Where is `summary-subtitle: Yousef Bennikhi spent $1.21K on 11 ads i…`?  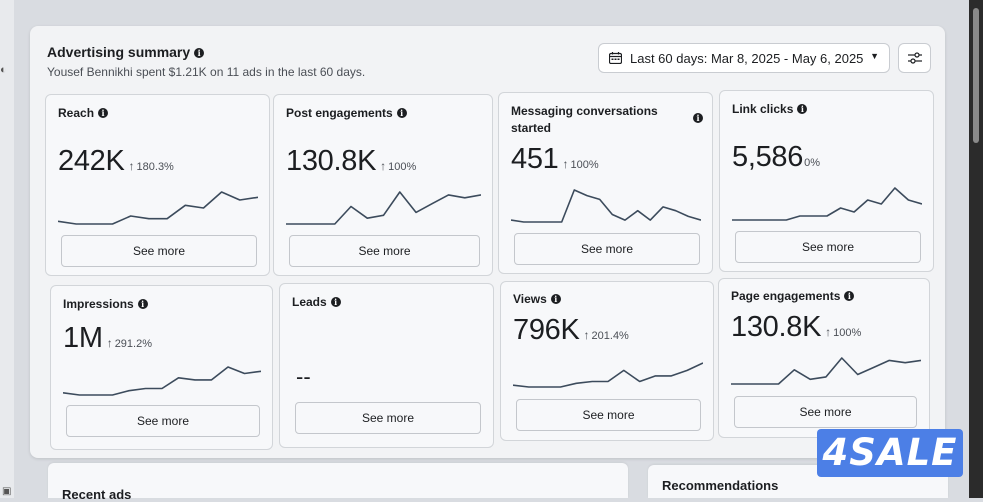
summary-subtitle: Yousef Bennikhi spent $1.21K on 11 ads i… is located at coordinates (206, 72).